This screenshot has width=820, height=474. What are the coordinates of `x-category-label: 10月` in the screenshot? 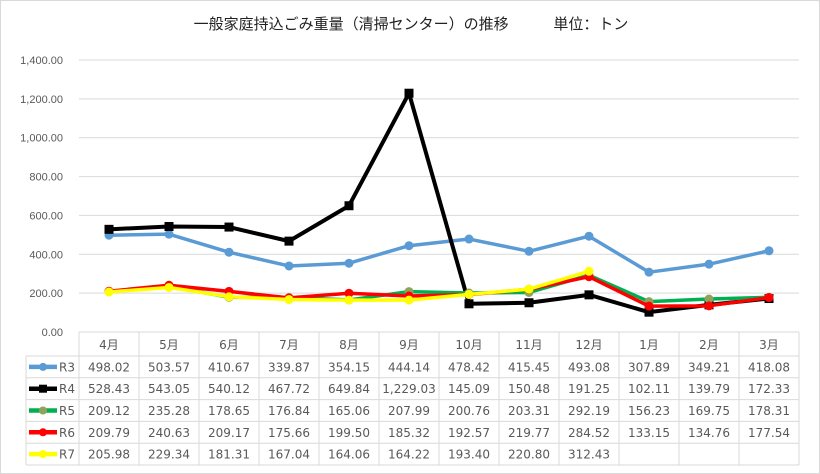 It's located at (468, 345).